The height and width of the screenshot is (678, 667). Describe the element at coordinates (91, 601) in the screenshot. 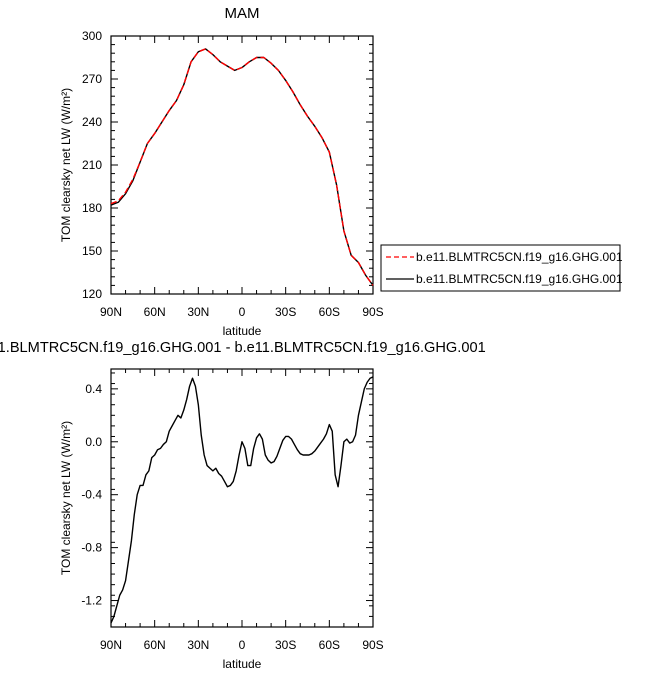

I see `bottom-y-tick-label: -1.2` at that location.